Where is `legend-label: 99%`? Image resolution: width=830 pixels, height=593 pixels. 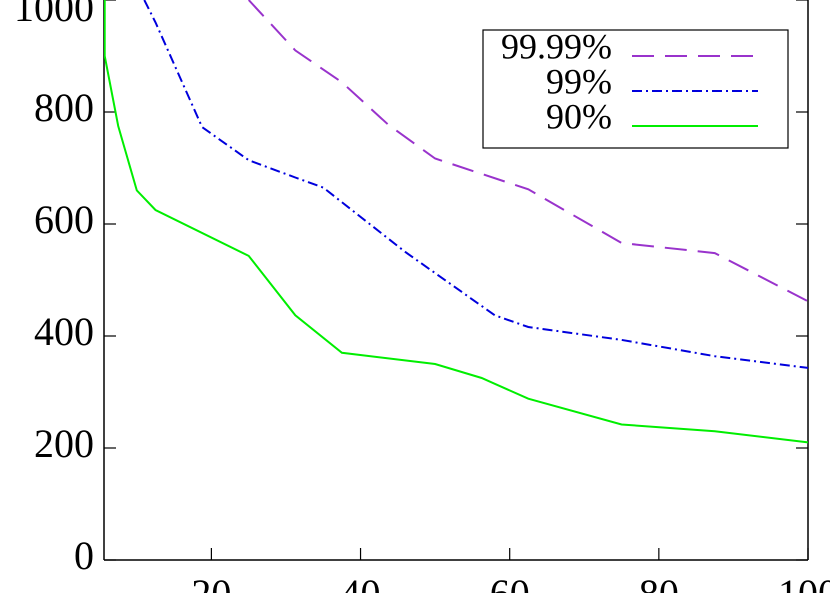
legend-label: 99% is located at coordinates (579, 81).